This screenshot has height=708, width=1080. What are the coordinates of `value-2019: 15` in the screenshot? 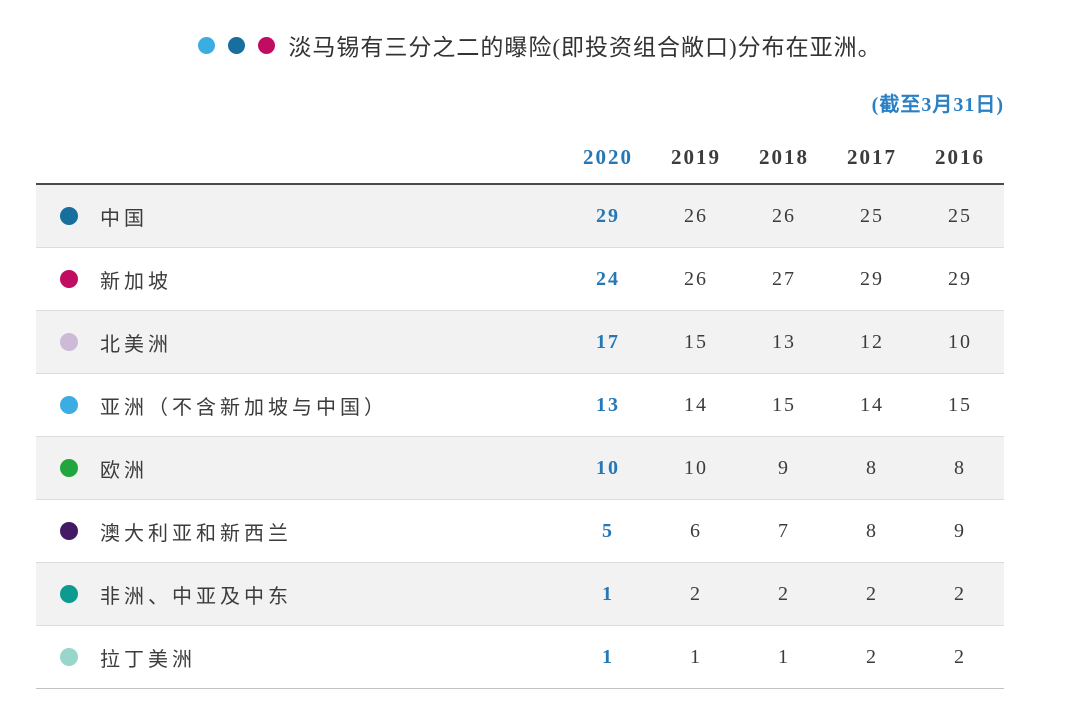 It's located at (696, 341).